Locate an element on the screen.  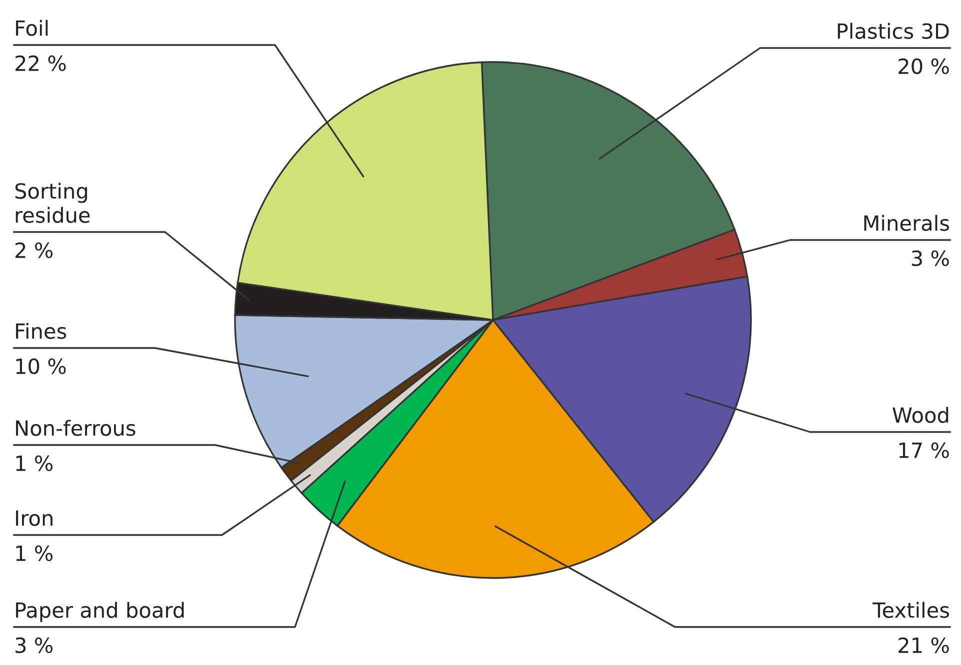
slice-label: Textiles is located at coordinates (910, 610).